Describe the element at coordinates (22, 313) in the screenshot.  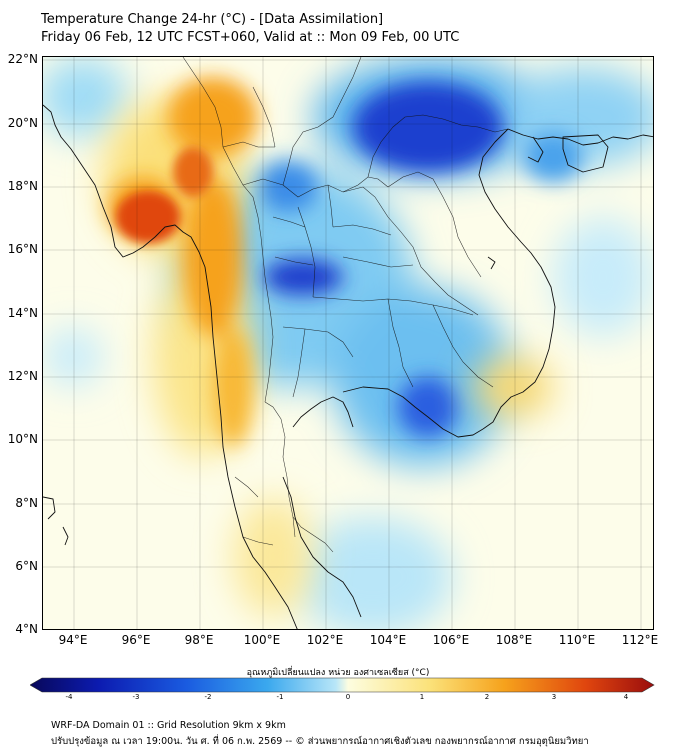
I see `lat-label-14n: 14°N` at that location.